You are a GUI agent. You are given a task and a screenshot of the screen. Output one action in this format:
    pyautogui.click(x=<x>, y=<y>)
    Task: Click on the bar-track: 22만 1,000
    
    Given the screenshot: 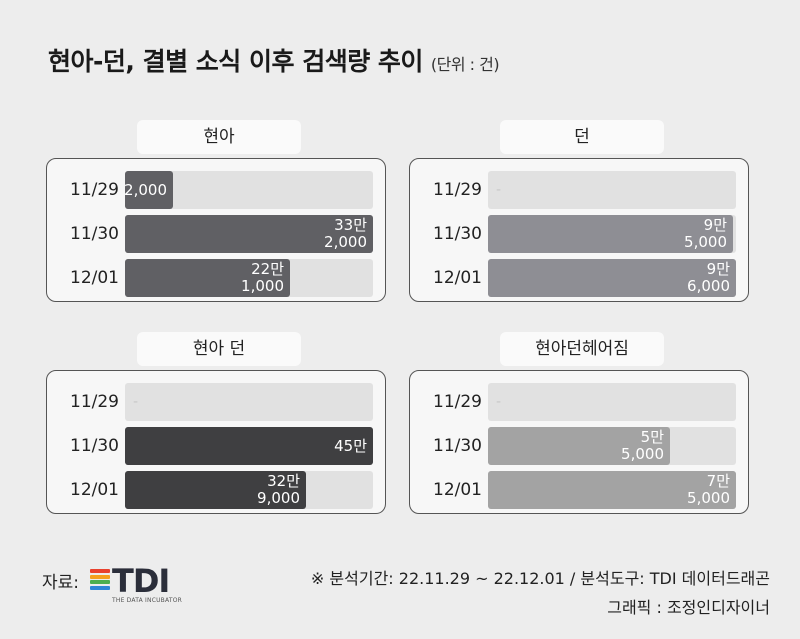 What is the action you would take?
    pyautogui.click(x=249, y=278)
    